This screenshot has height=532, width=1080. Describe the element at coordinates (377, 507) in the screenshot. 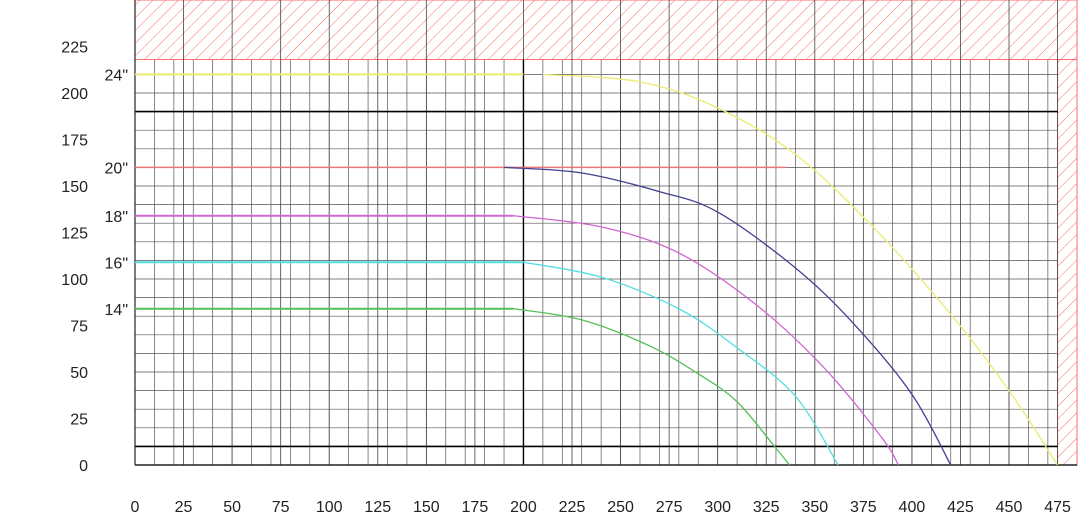

I see `x-tick-label: 125` at that location.